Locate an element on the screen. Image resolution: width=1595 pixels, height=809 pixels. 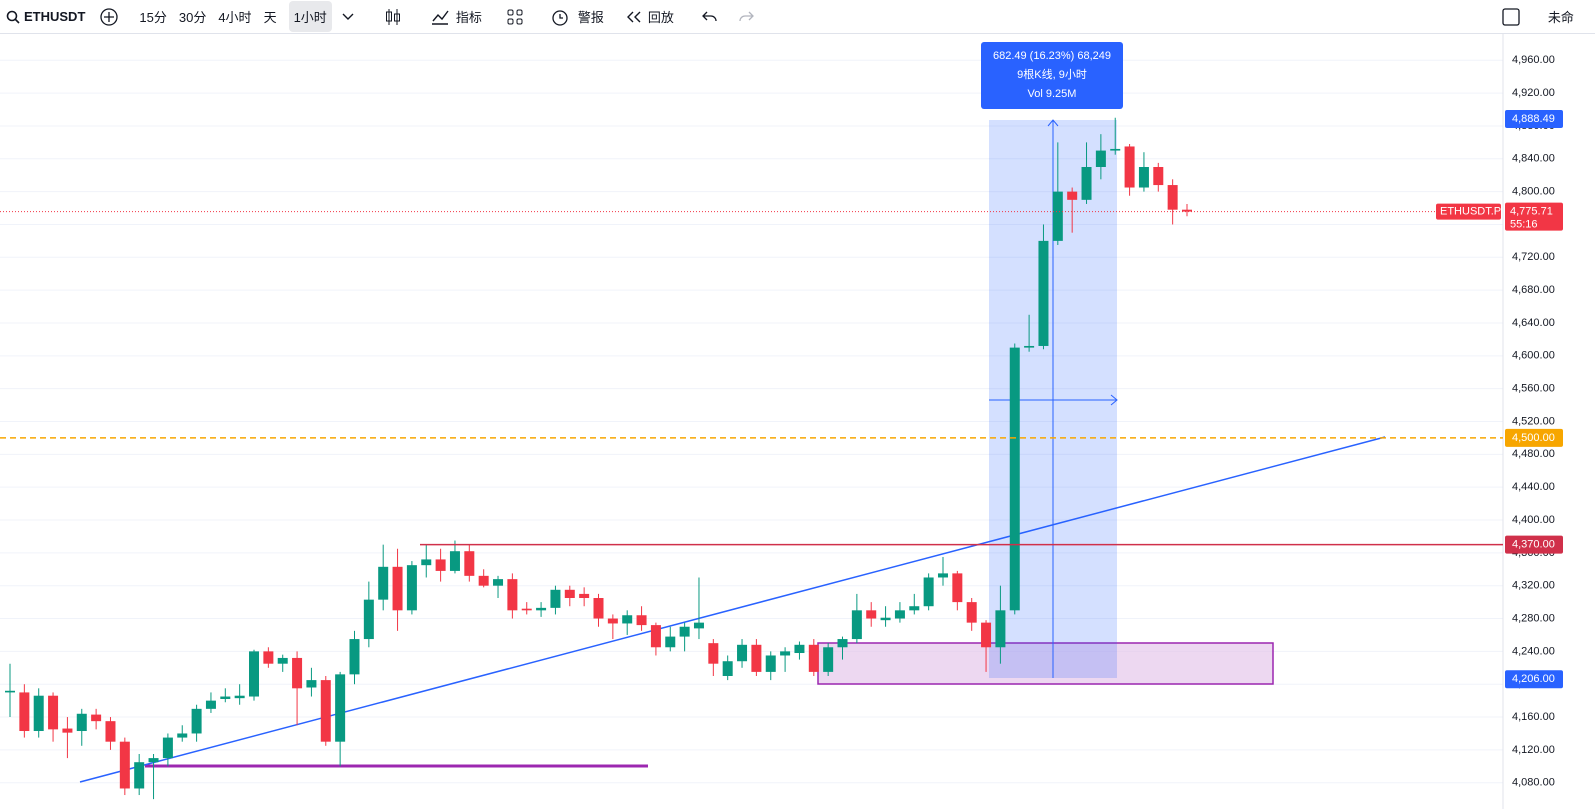
y-tick-label: 4,120.00 is located at coordinates (1533, 750).